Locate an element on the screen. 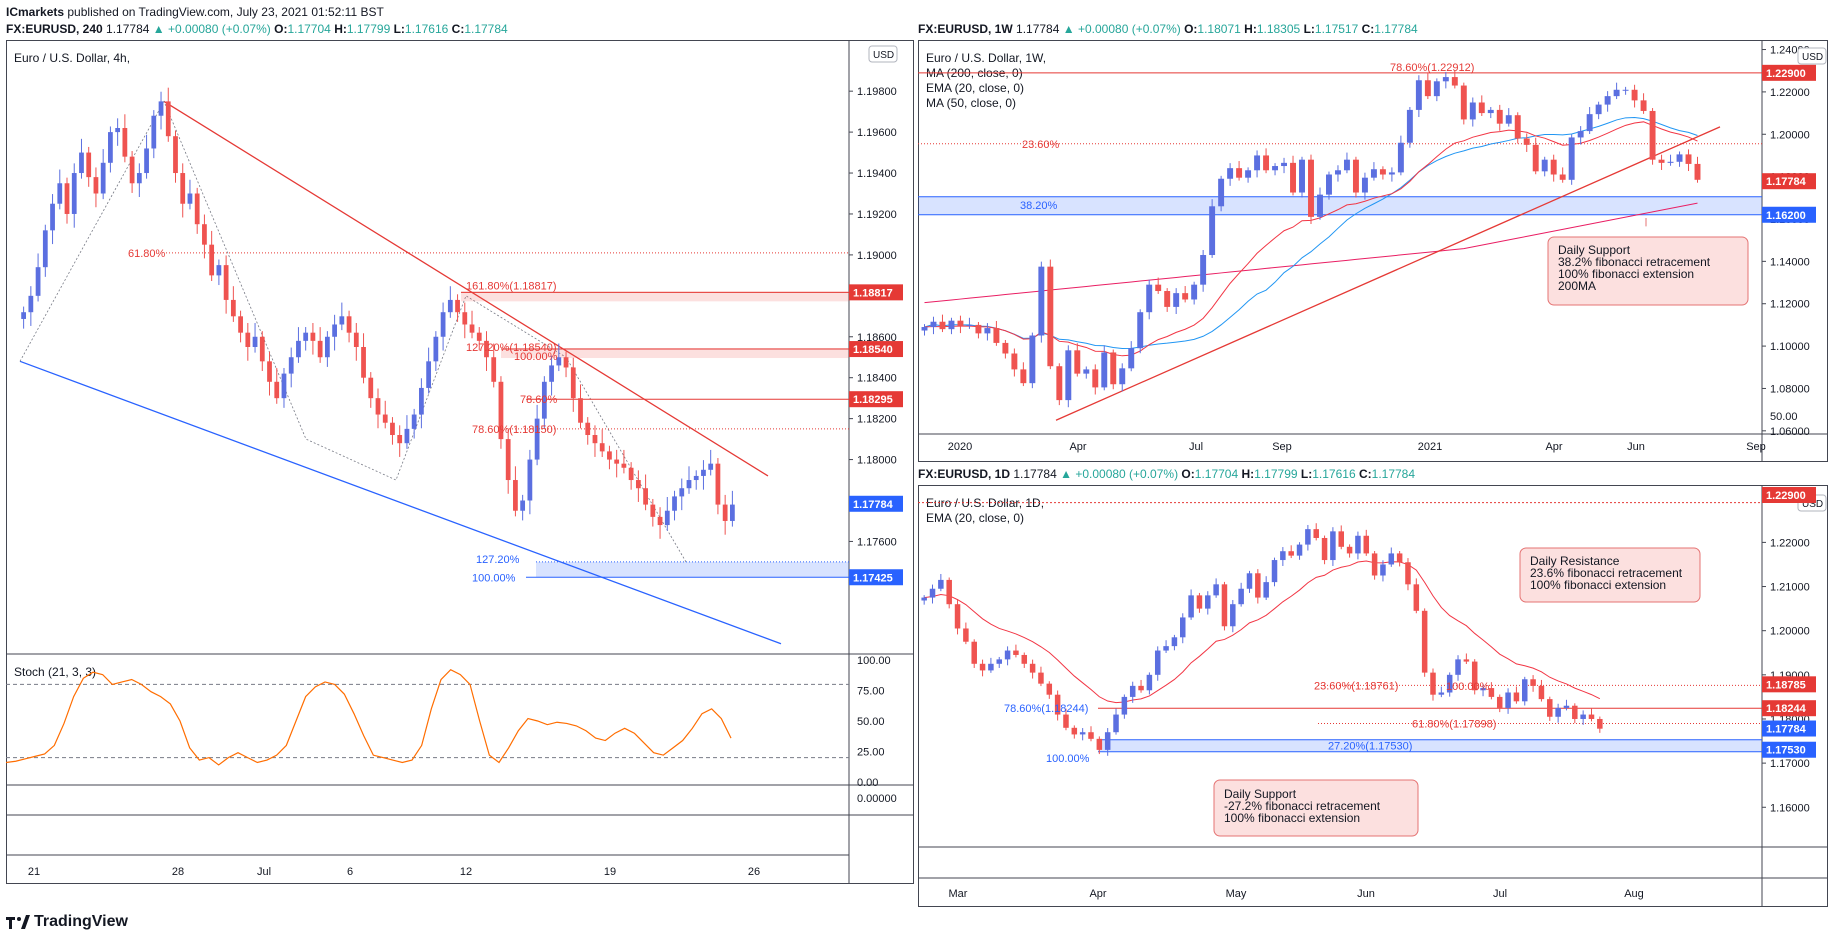 This screenshot has width=1833, height=942. left-tag: 1.18540 is located at coordinates (873, 350).